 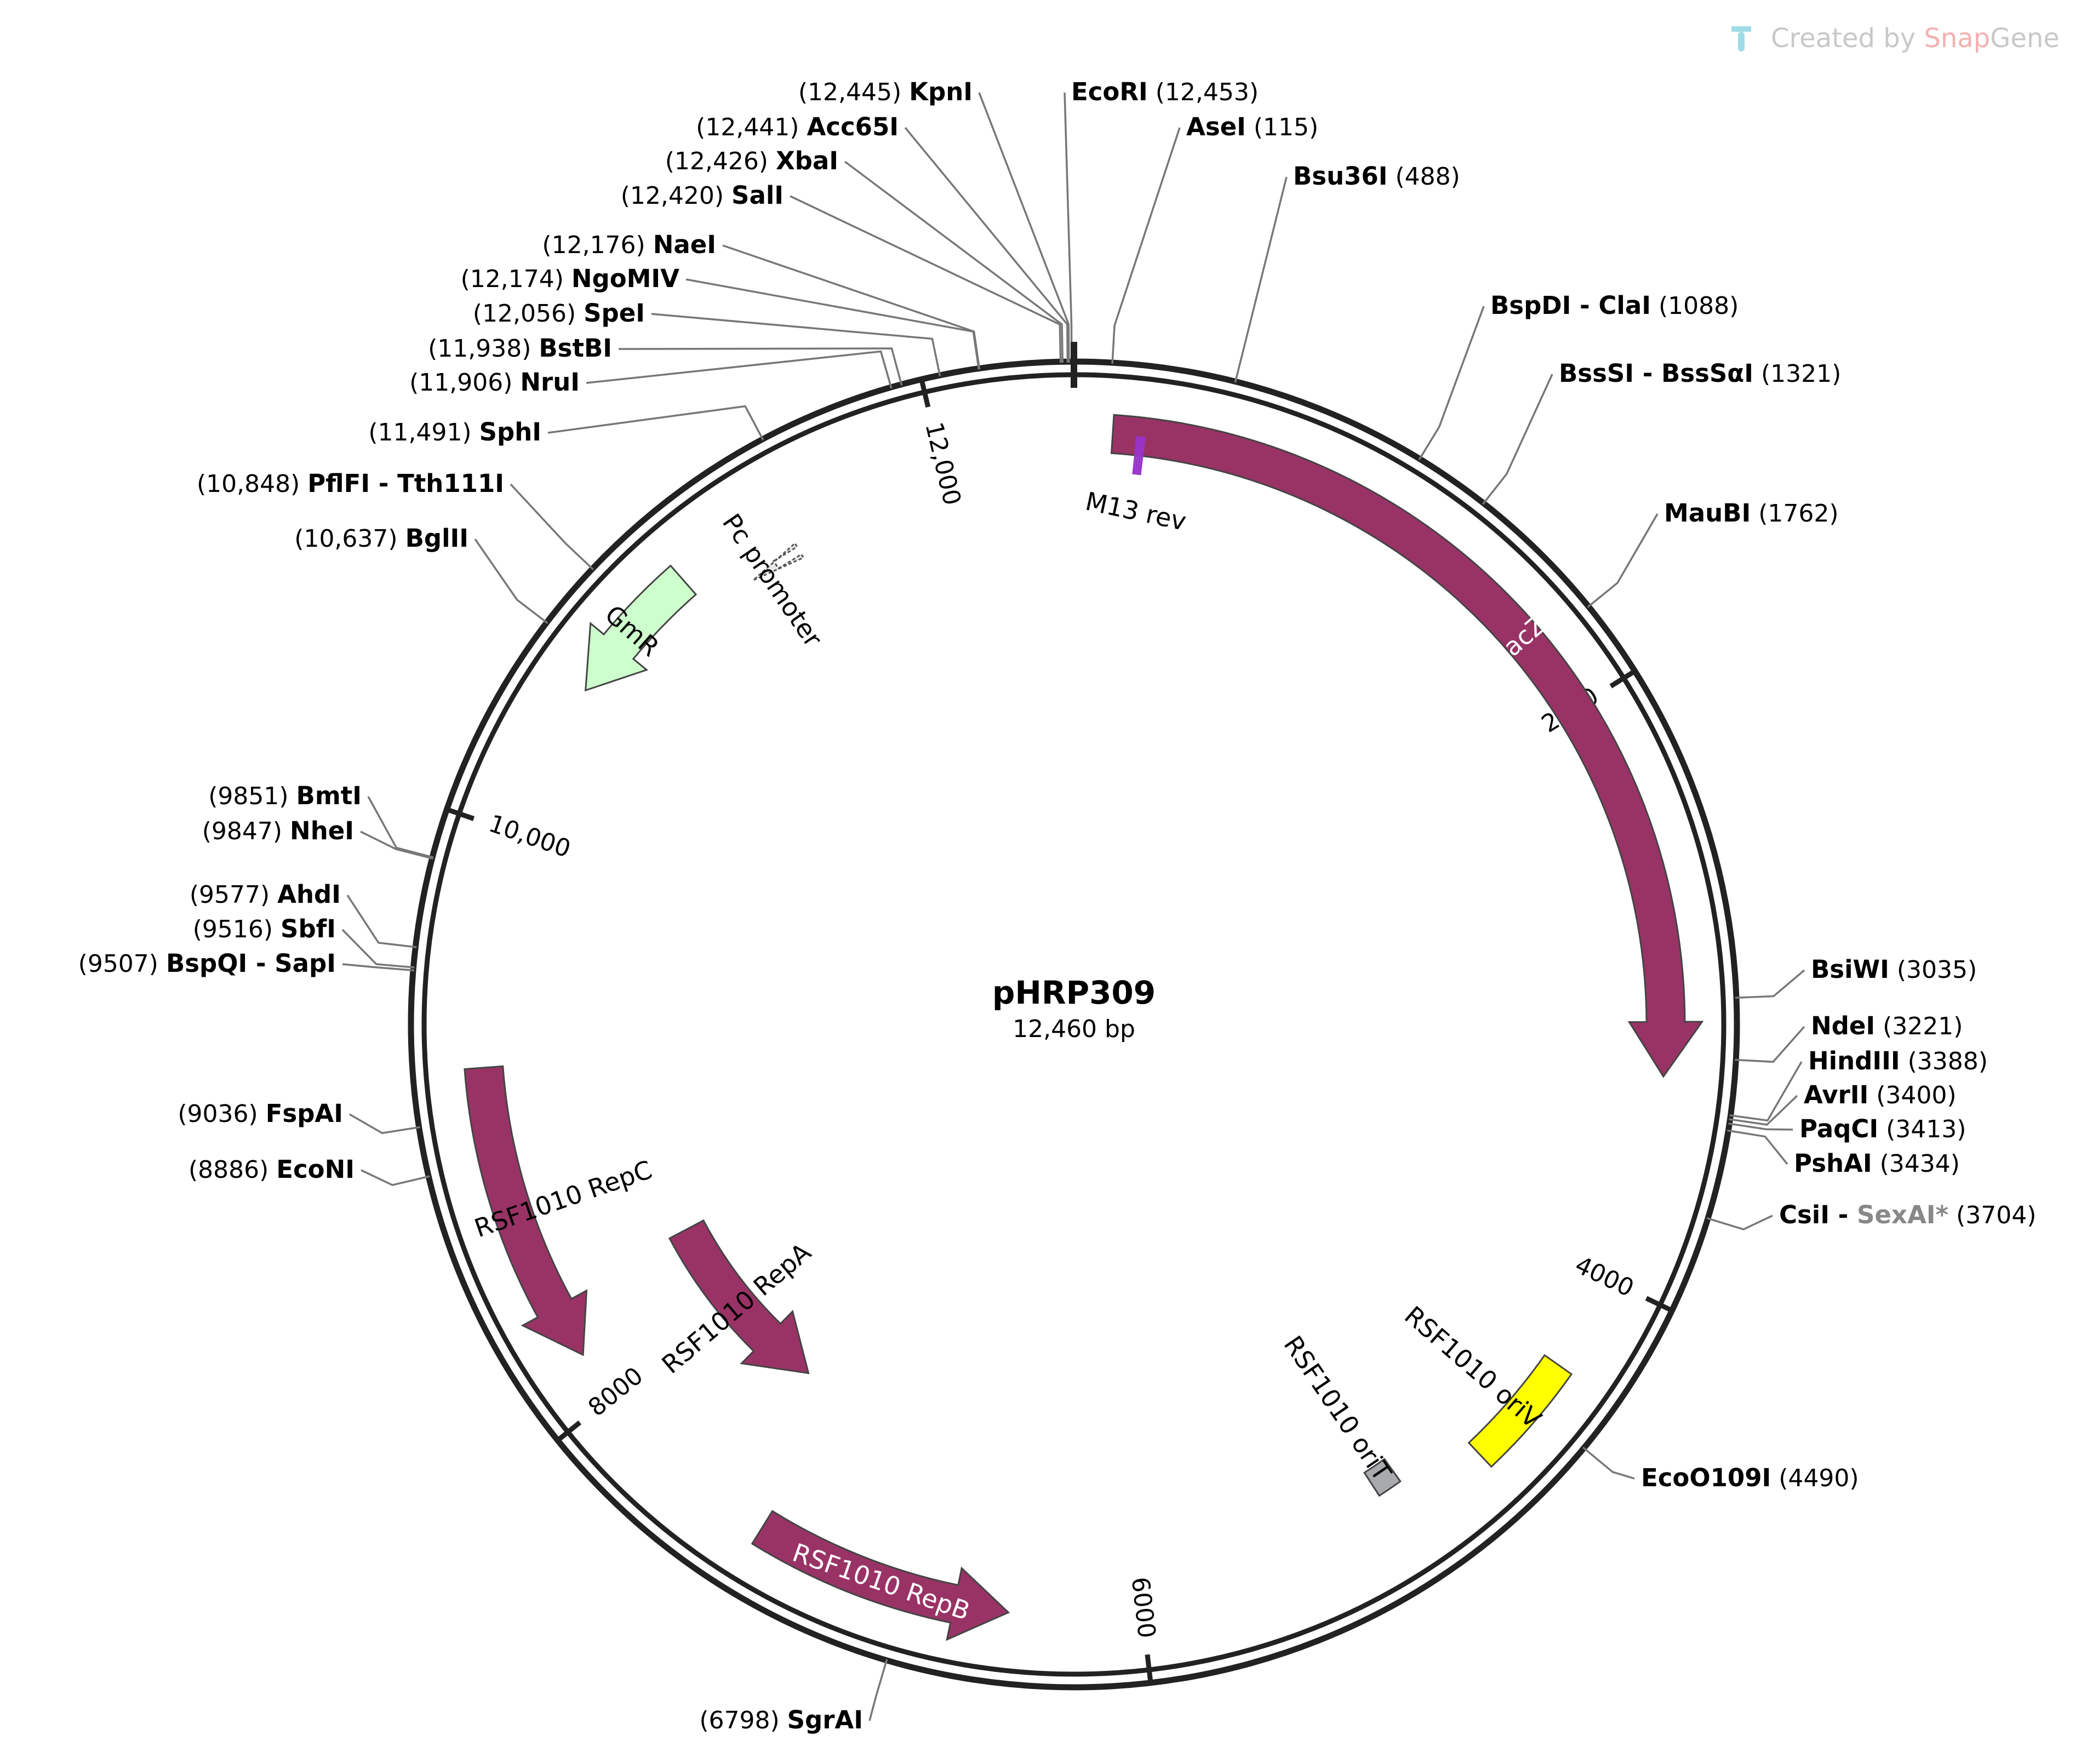 I want to click on site-xbai: (12,426) XbaI, so click(x=865, y=254).